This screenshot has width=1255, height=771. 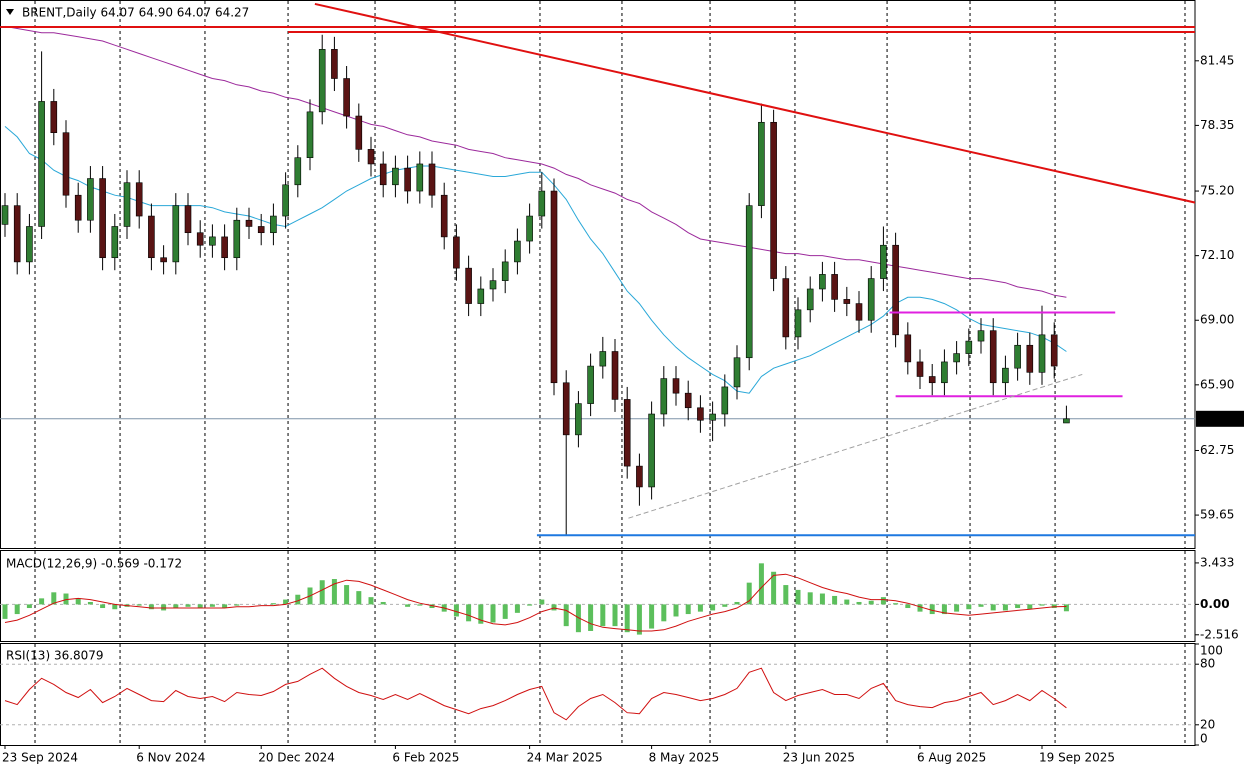 I want to click on trend-line, so click(x=855, y=446).